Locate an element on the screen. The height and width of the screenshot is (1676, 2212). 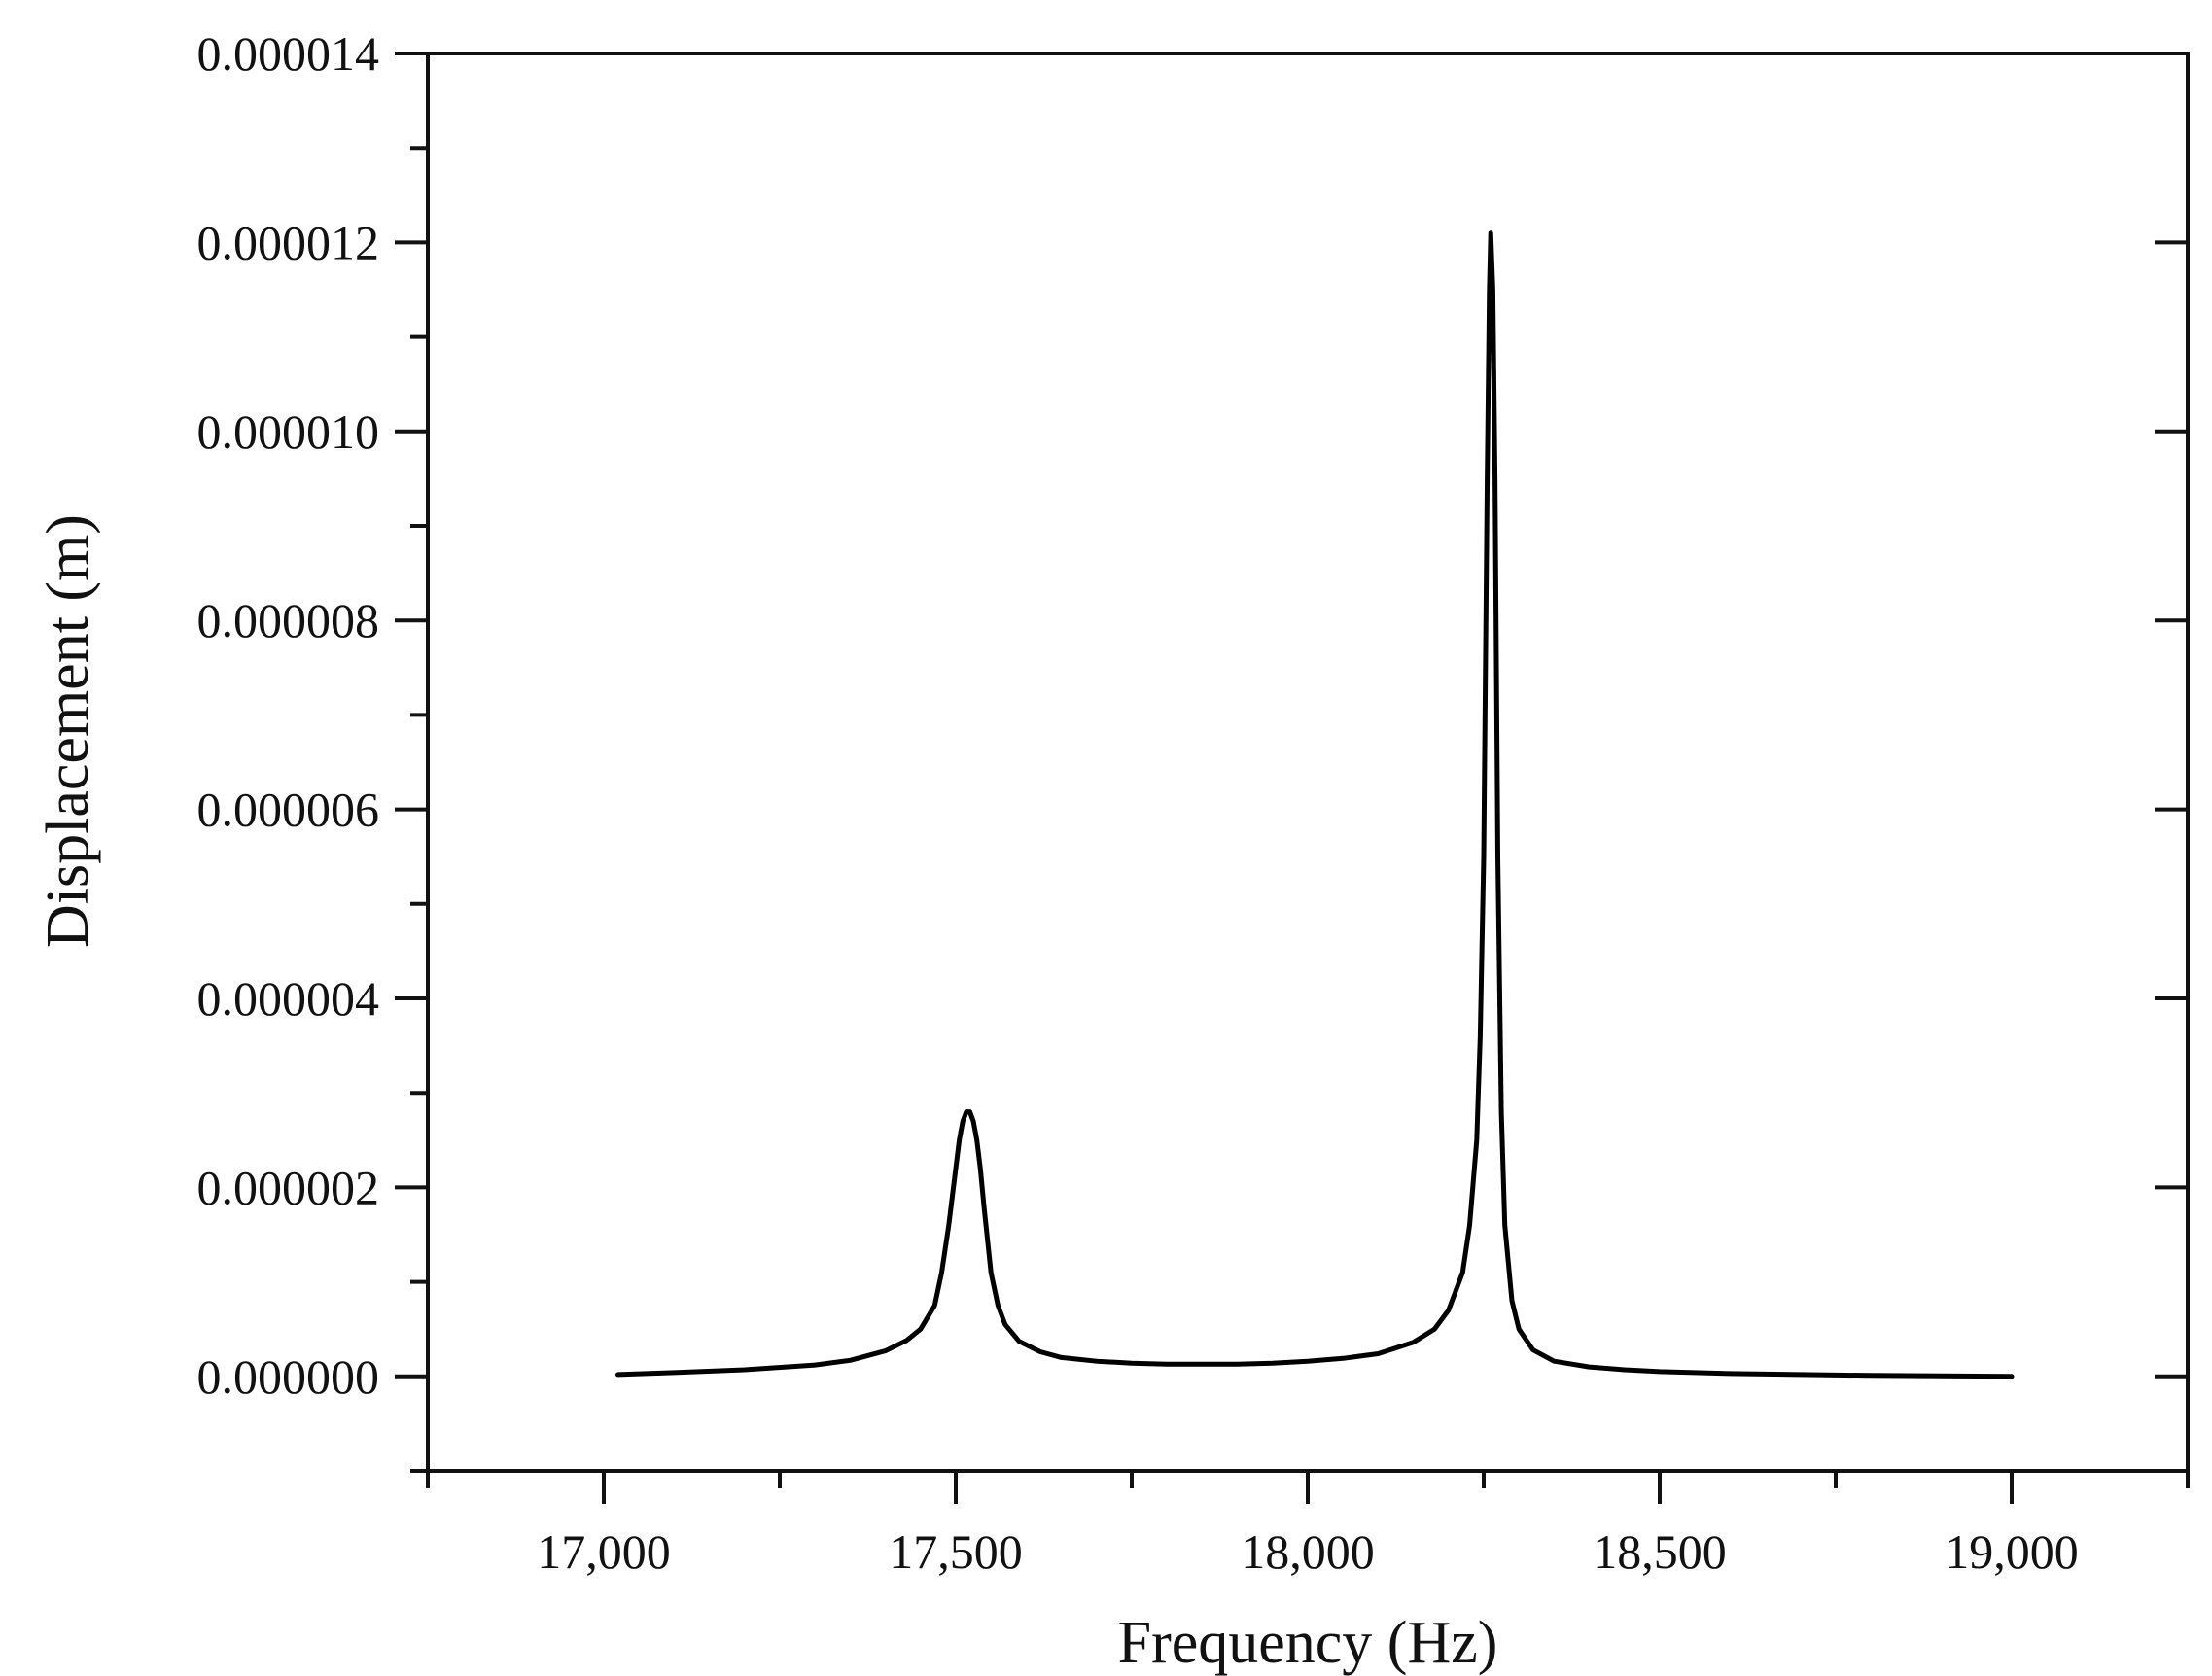
y-tick-label: 0.000008 is located at coordinates (288, 620).